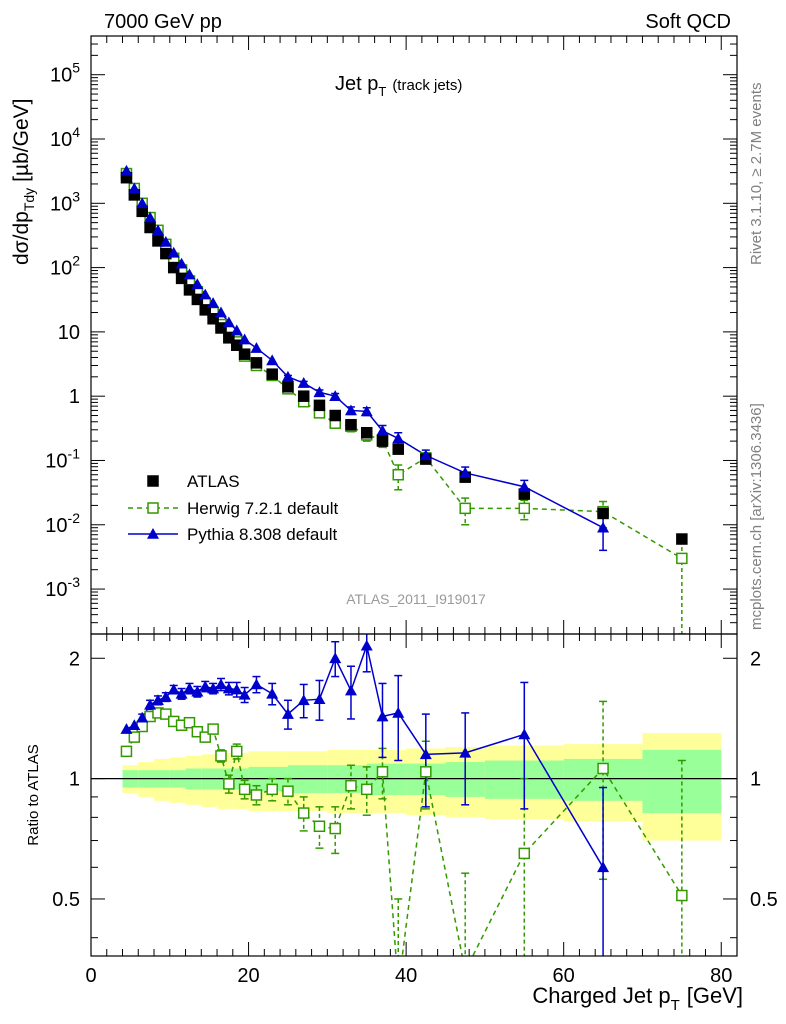 The width and height of the screenshot is (786, 1024). What do you see at coordinates (66, 900) in the screenshot?
I see `ratio-y-tick-label: 0.5` at bounding box center [66, 900].